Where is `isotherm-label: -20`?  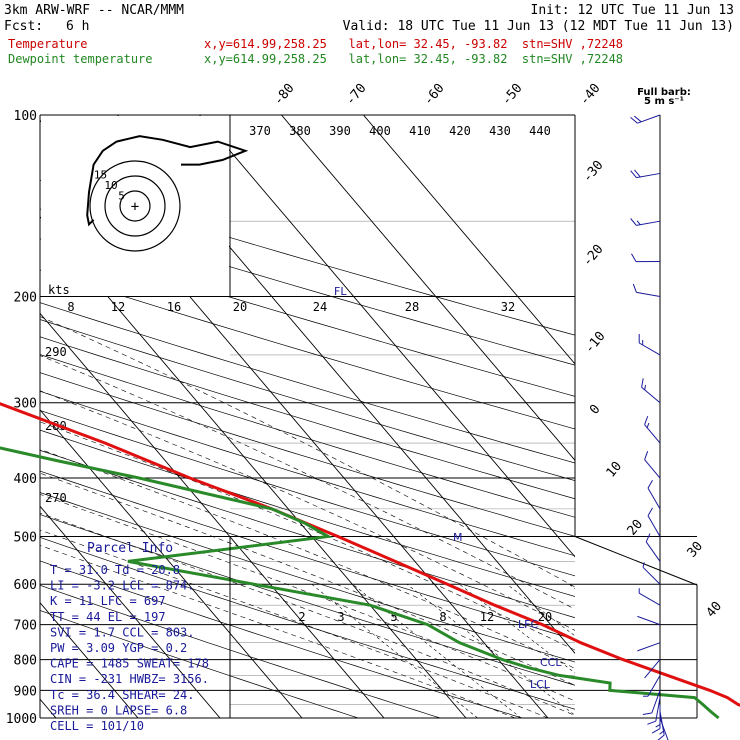 isotherm-label: -20 is located at coordinates (593, 256).